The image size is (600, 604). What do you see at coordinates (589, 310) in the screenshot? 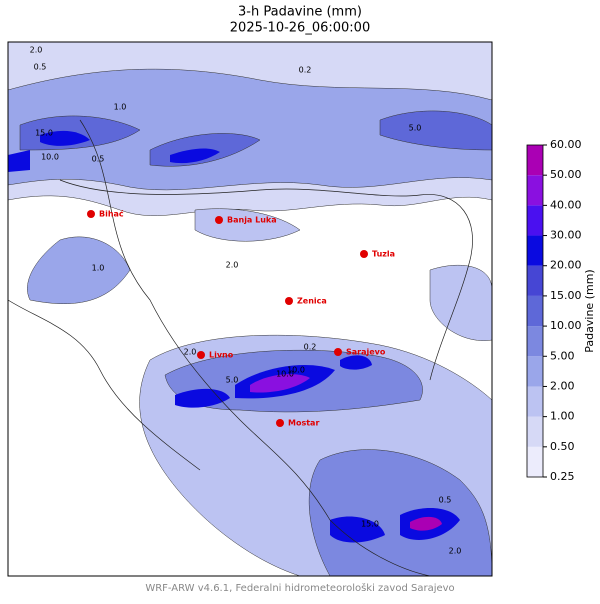
I see `colorbar-title: Padavine (mm)` at bounding box center [589, 310].